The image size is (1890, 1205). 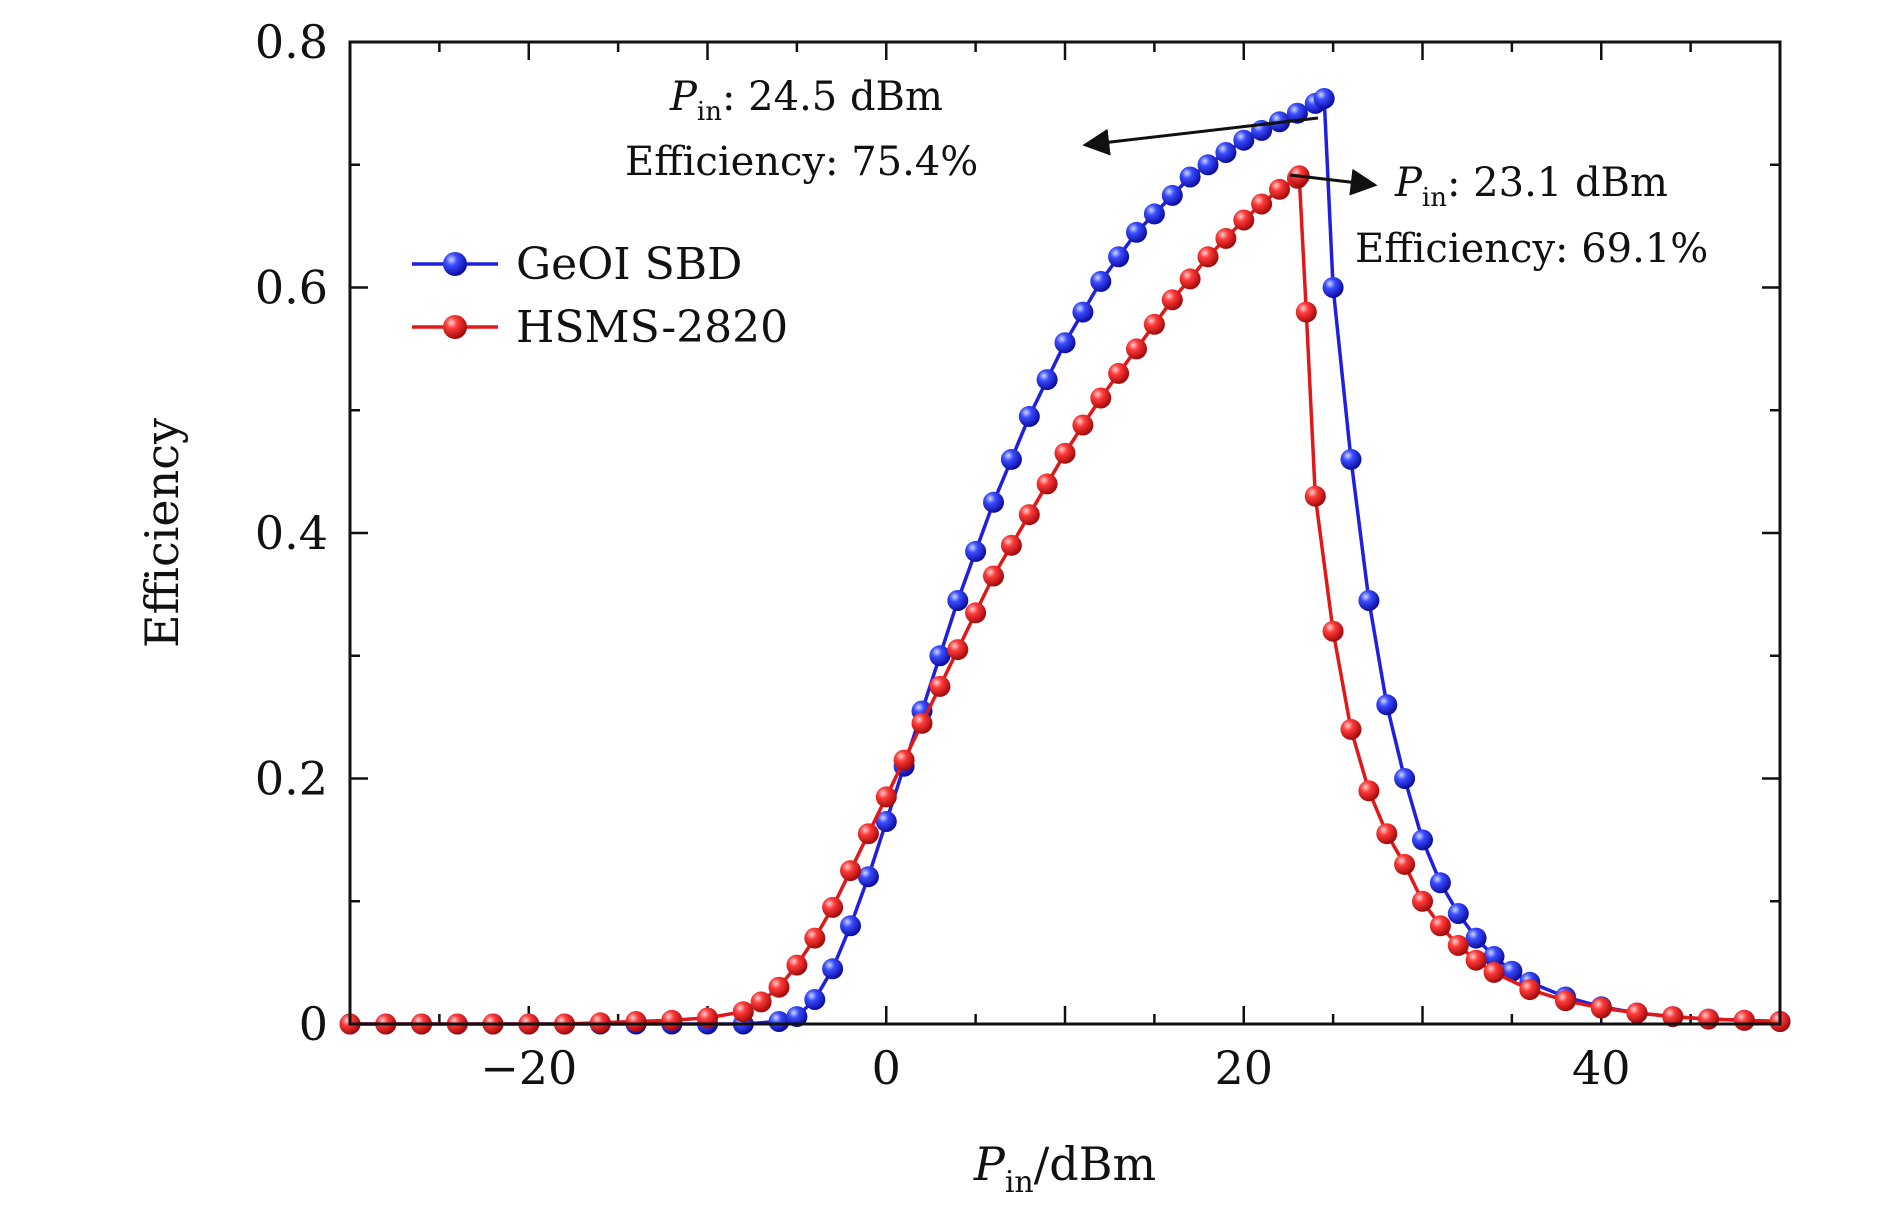 What do you see at coordinates (832, 97) in the screenshot?
I see `annotation-geoi-pin-value: : 24.5 dBm` at bounding box center [832, 97].